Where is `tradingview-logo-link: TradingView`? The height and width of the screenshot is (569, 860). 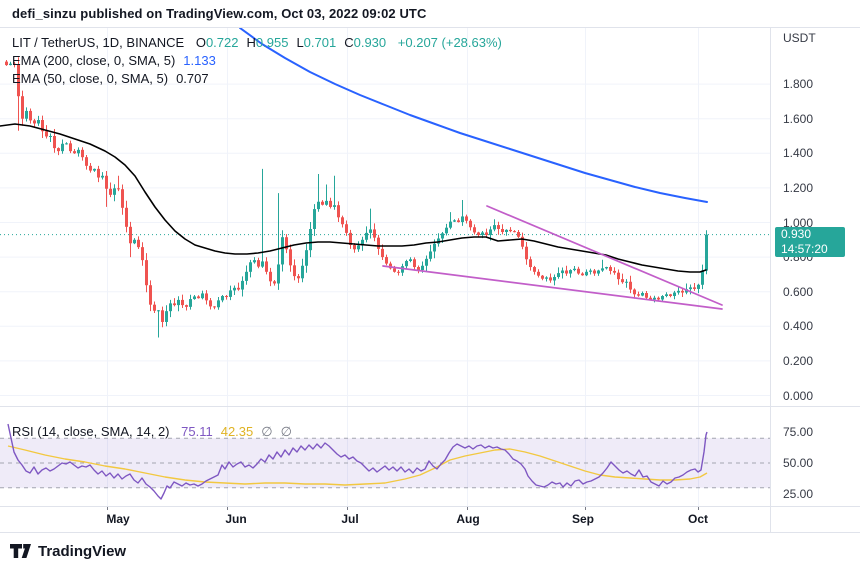
tradingview-logo-link: TradingView is located at coordinates (68, 551).